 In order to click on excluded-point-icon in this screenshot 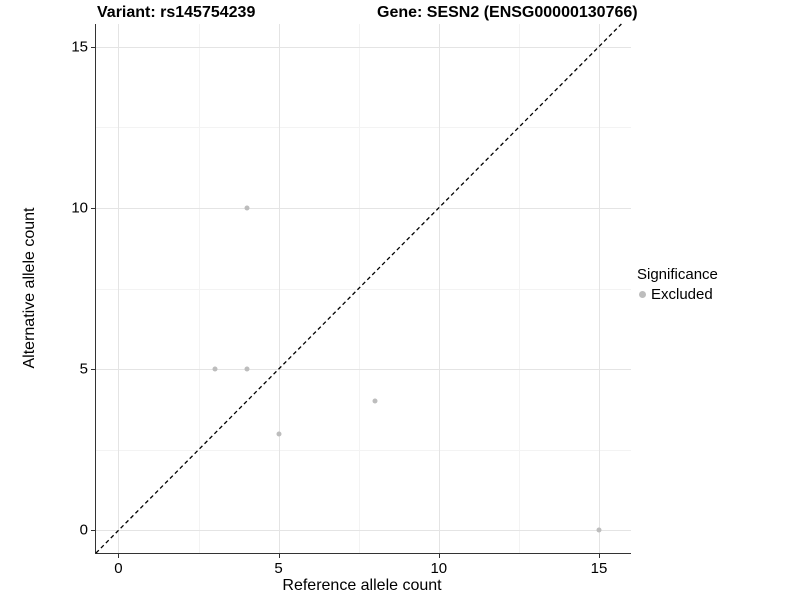, I will do `click(642, 294)`.